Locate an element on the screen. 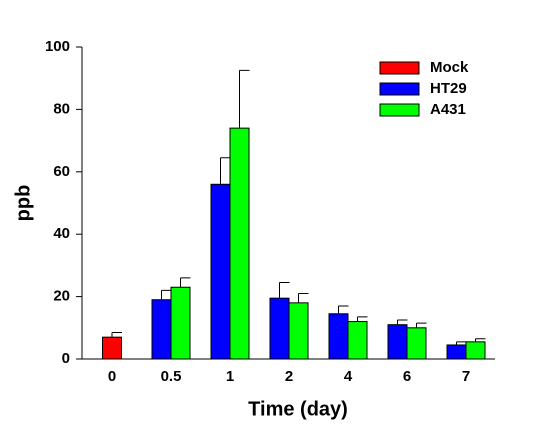  x-tick-label: 7 is located at coordinates (466, 376).